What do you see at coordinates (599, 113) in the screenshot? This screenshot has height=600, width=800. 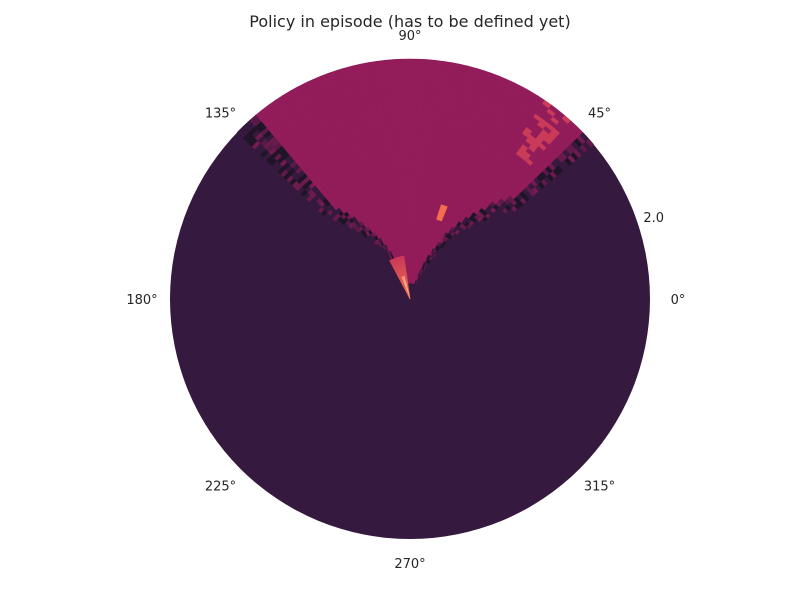 I see `theta-tick-label: 45°` at bounding box center [599, 113].